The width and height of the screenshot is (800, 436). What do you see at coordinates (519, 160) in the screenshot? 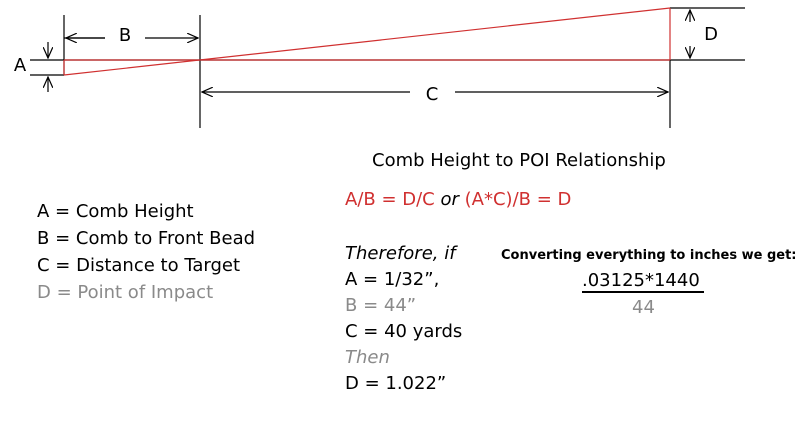
I see `title: Comb Height to POI Relationship` at bounding box center [519, 160].